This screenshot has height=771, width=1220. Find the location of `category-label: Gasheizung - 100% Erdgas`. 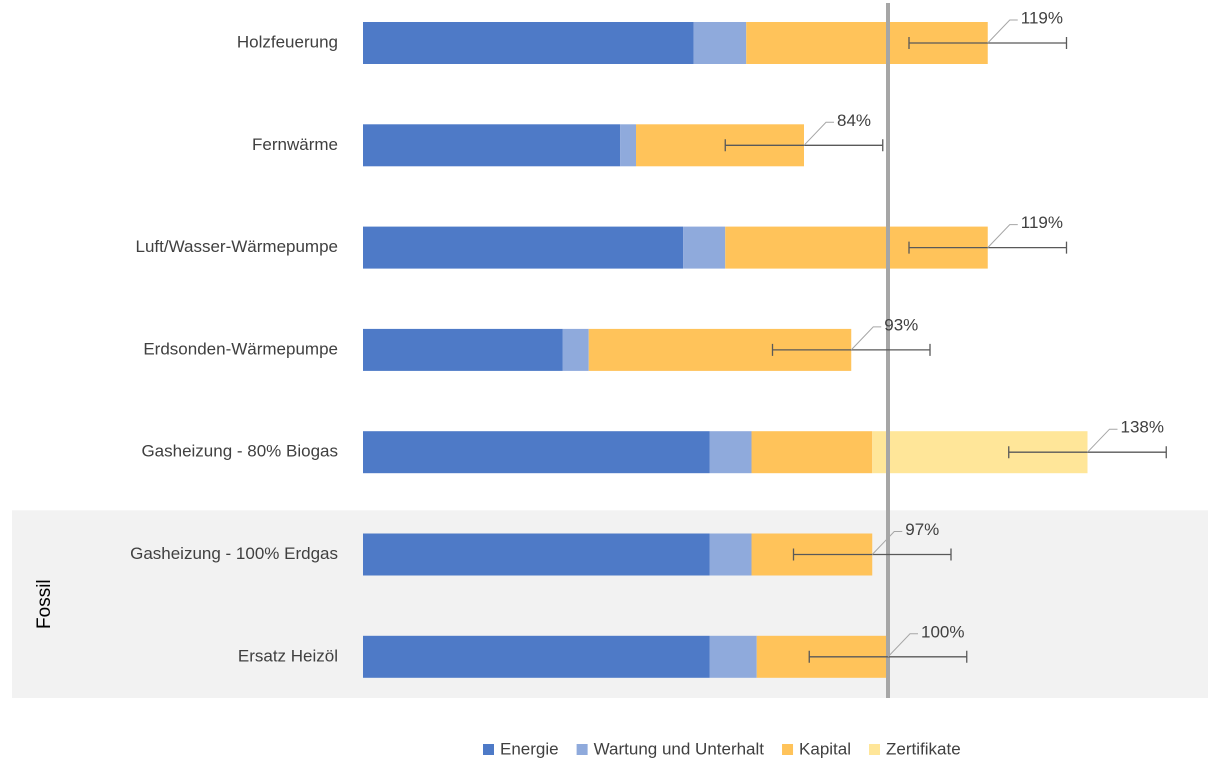

category-label: Gasheizung - 100% Erdgas is located at coordinates (234, 553).